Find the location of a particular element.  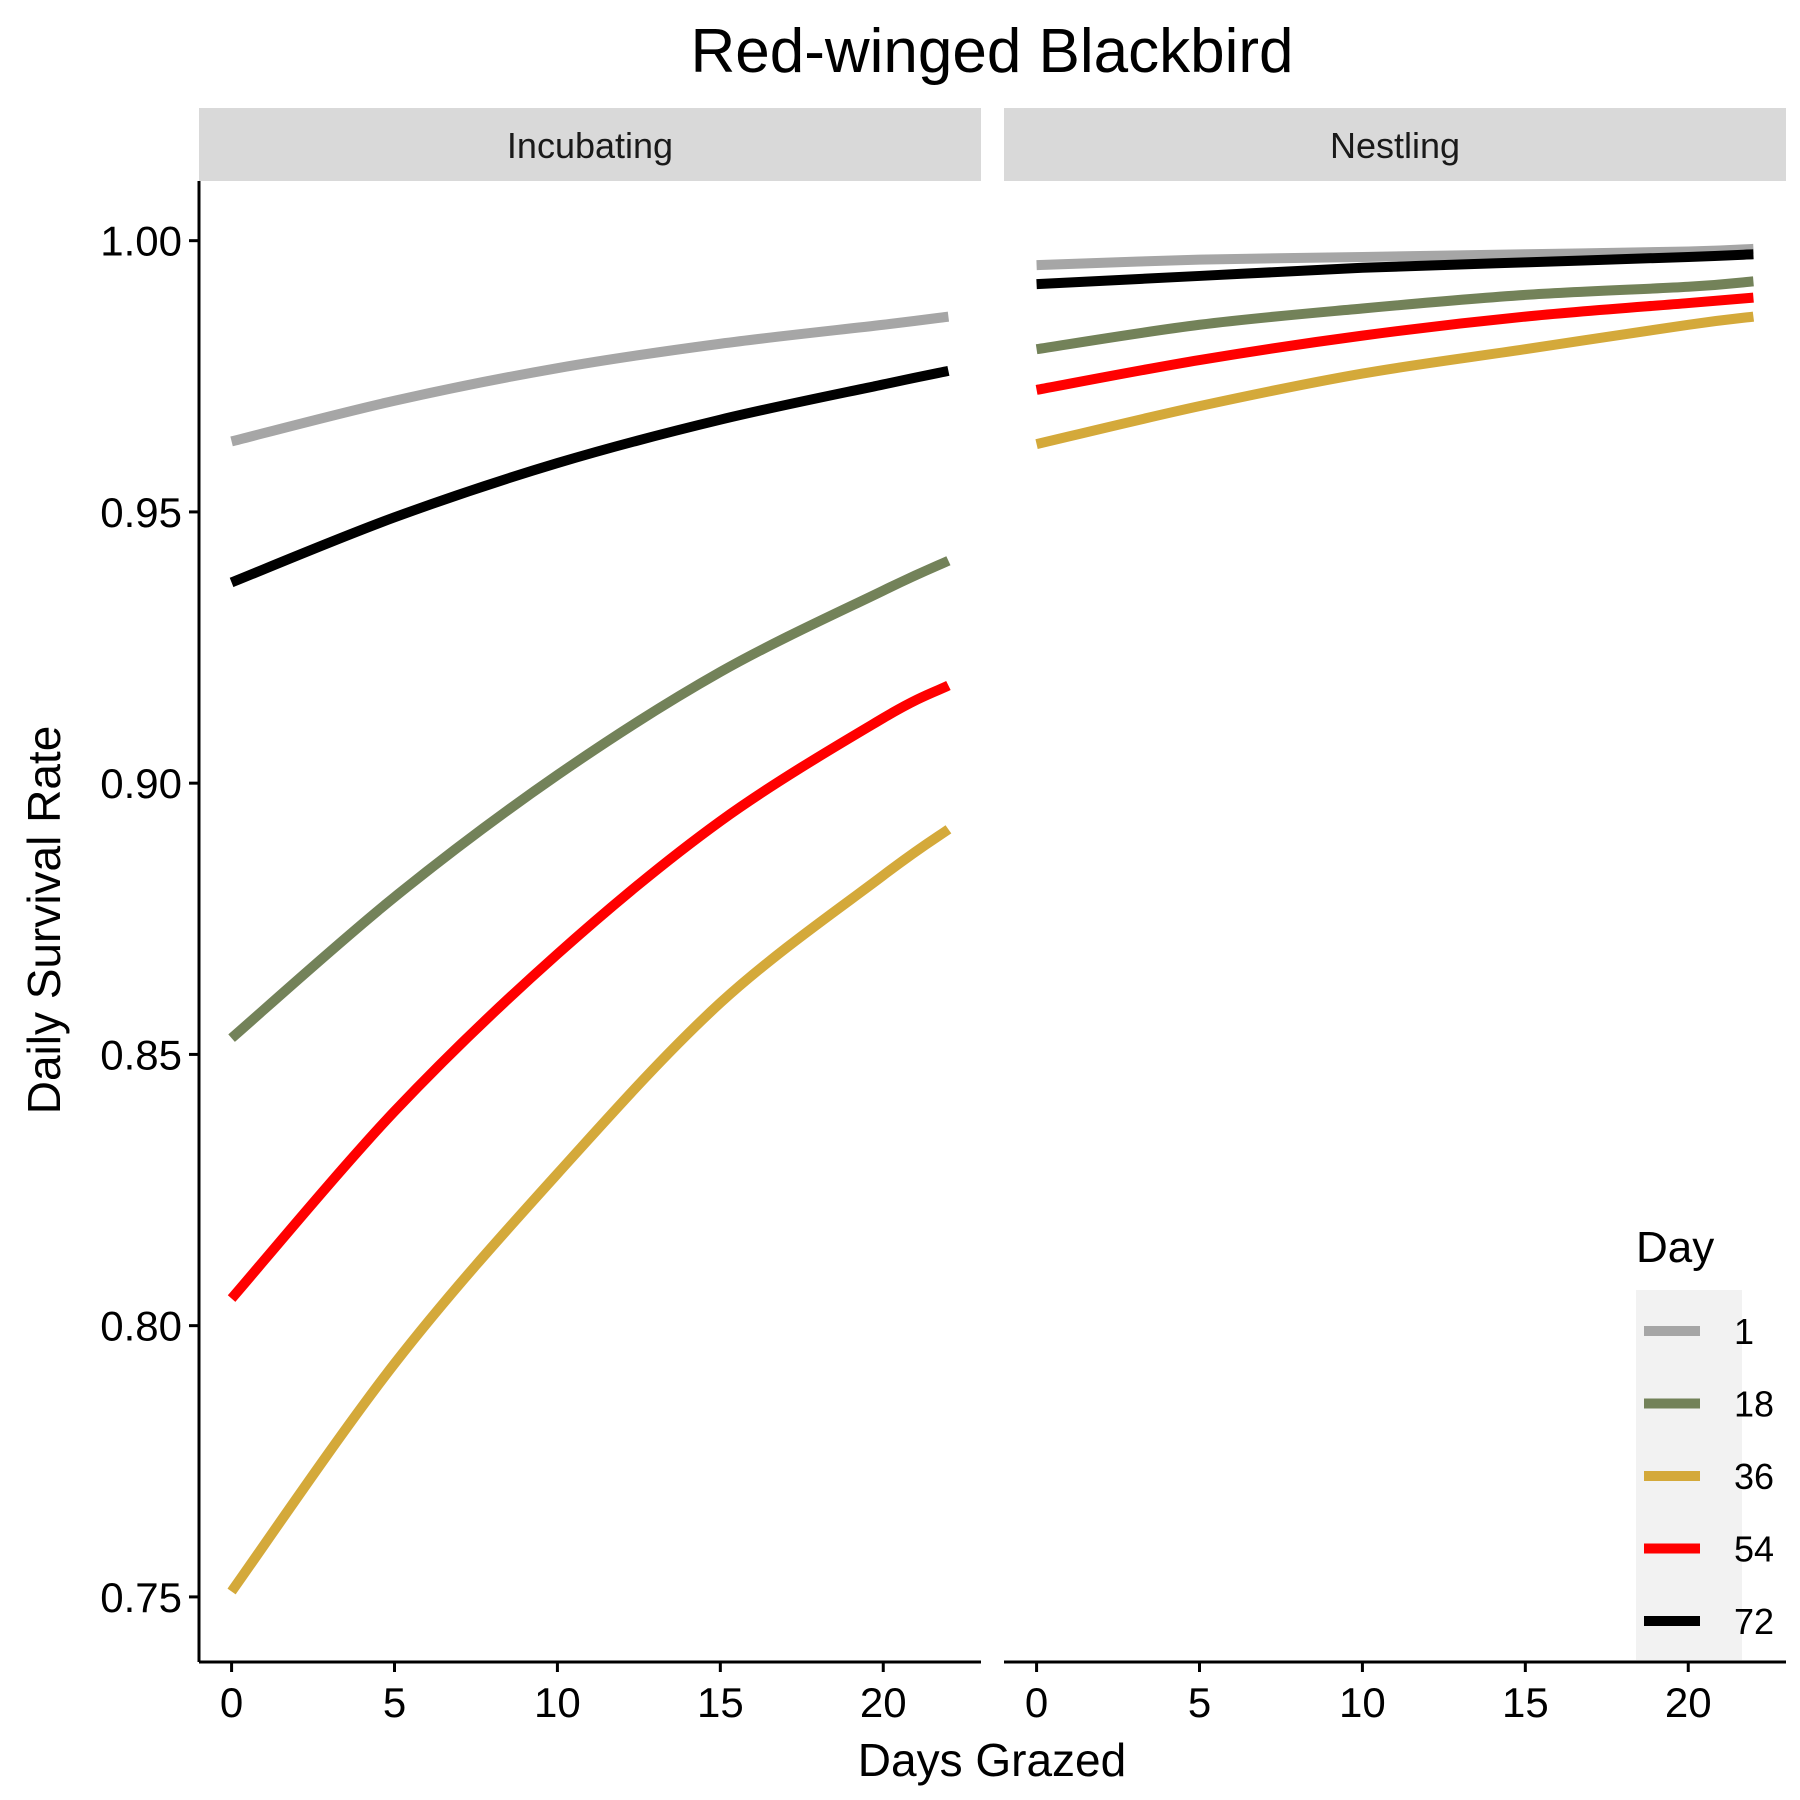

y-tick-label: 0.75 is located at coordinates (141, 1597).